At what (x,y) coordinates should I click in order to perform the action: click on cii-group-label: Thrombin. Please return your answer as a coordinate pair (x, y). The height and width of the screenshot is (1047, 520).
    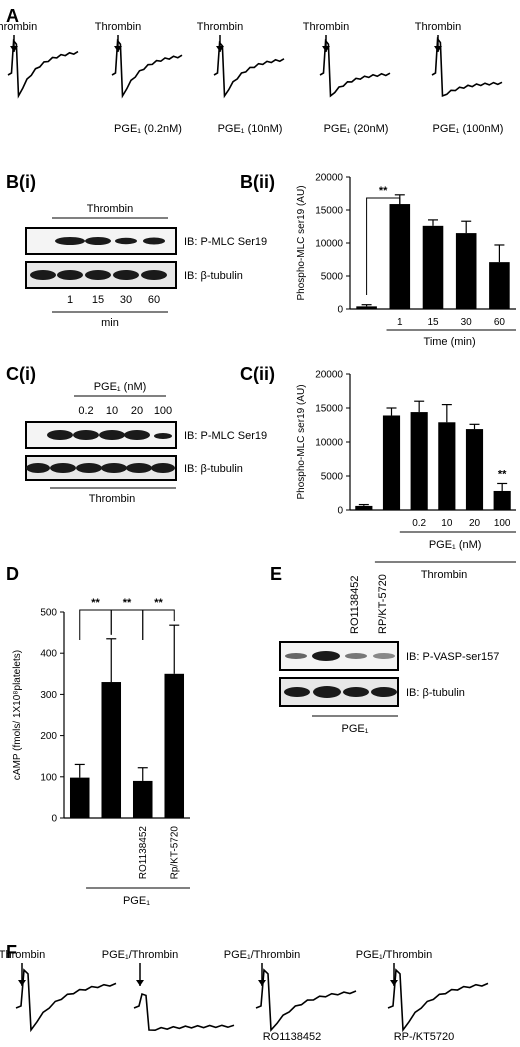
    Looking at the image, I should click on (444, 575).